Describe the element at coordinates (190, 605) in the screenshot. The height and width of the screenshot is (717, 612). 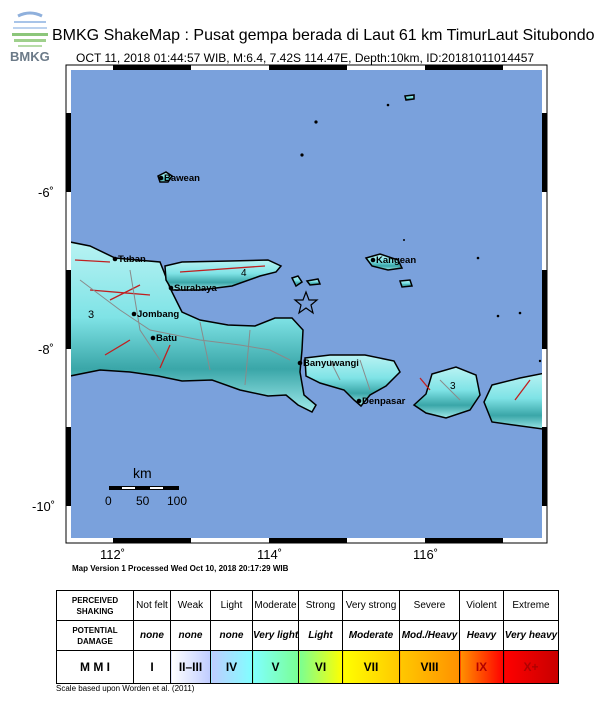
I see `shaking-cell: Weak` at that location.